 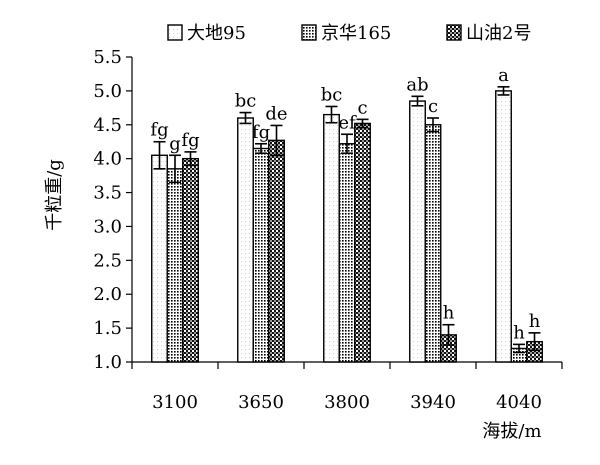 What do you see at coordinates (347, 402) in the screenshot?
I see `x-tick-label: 3800` at bounding box center [347, 402].